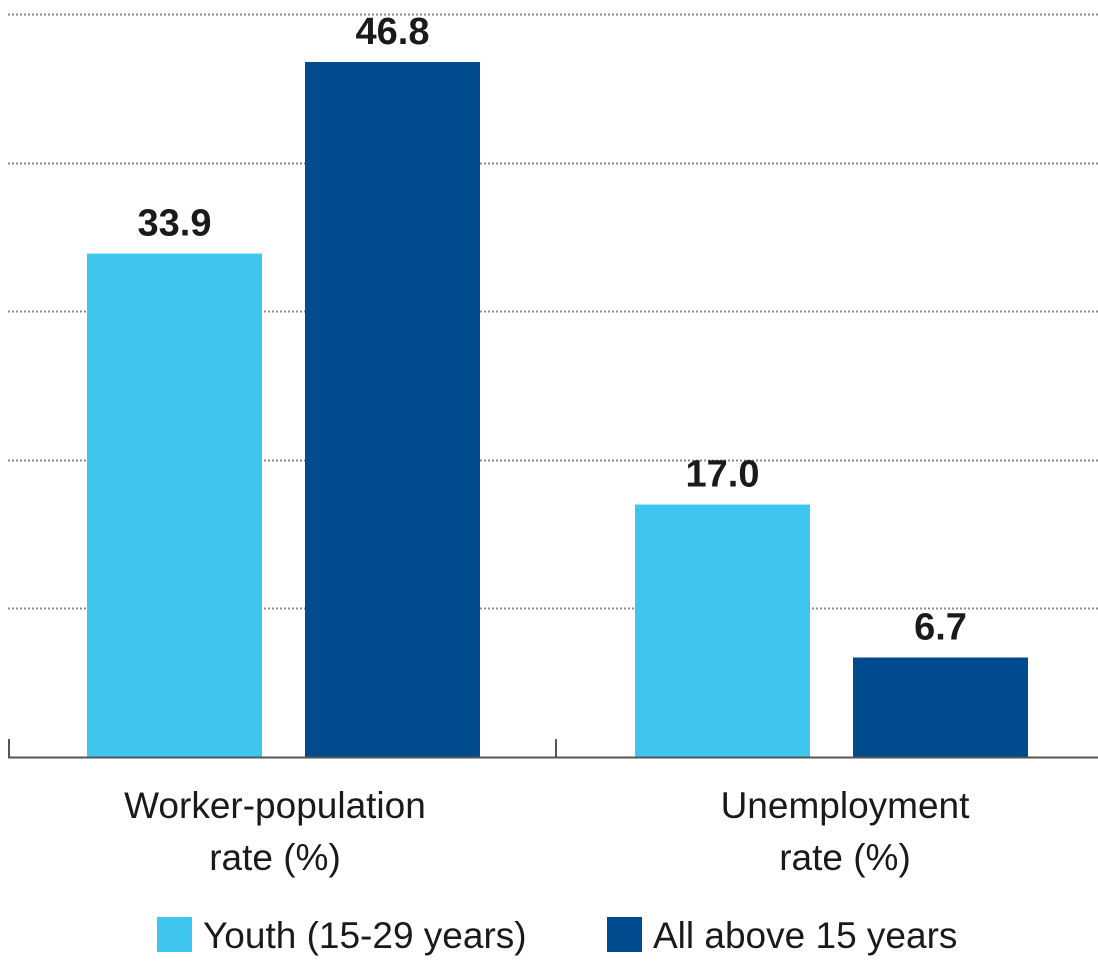 The height and width of the screenshot is (961, 1098). I want to click on legend-label: Youth (15-29 years), so click(365, 935).